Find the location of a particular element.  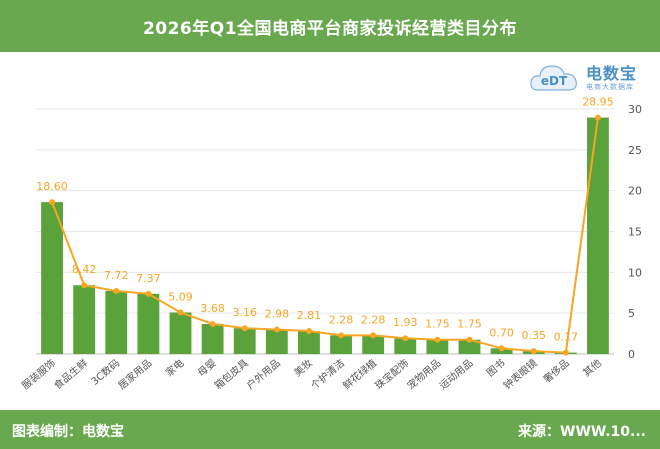

category-label: 户外用品 is located at coordinates (263, 374).